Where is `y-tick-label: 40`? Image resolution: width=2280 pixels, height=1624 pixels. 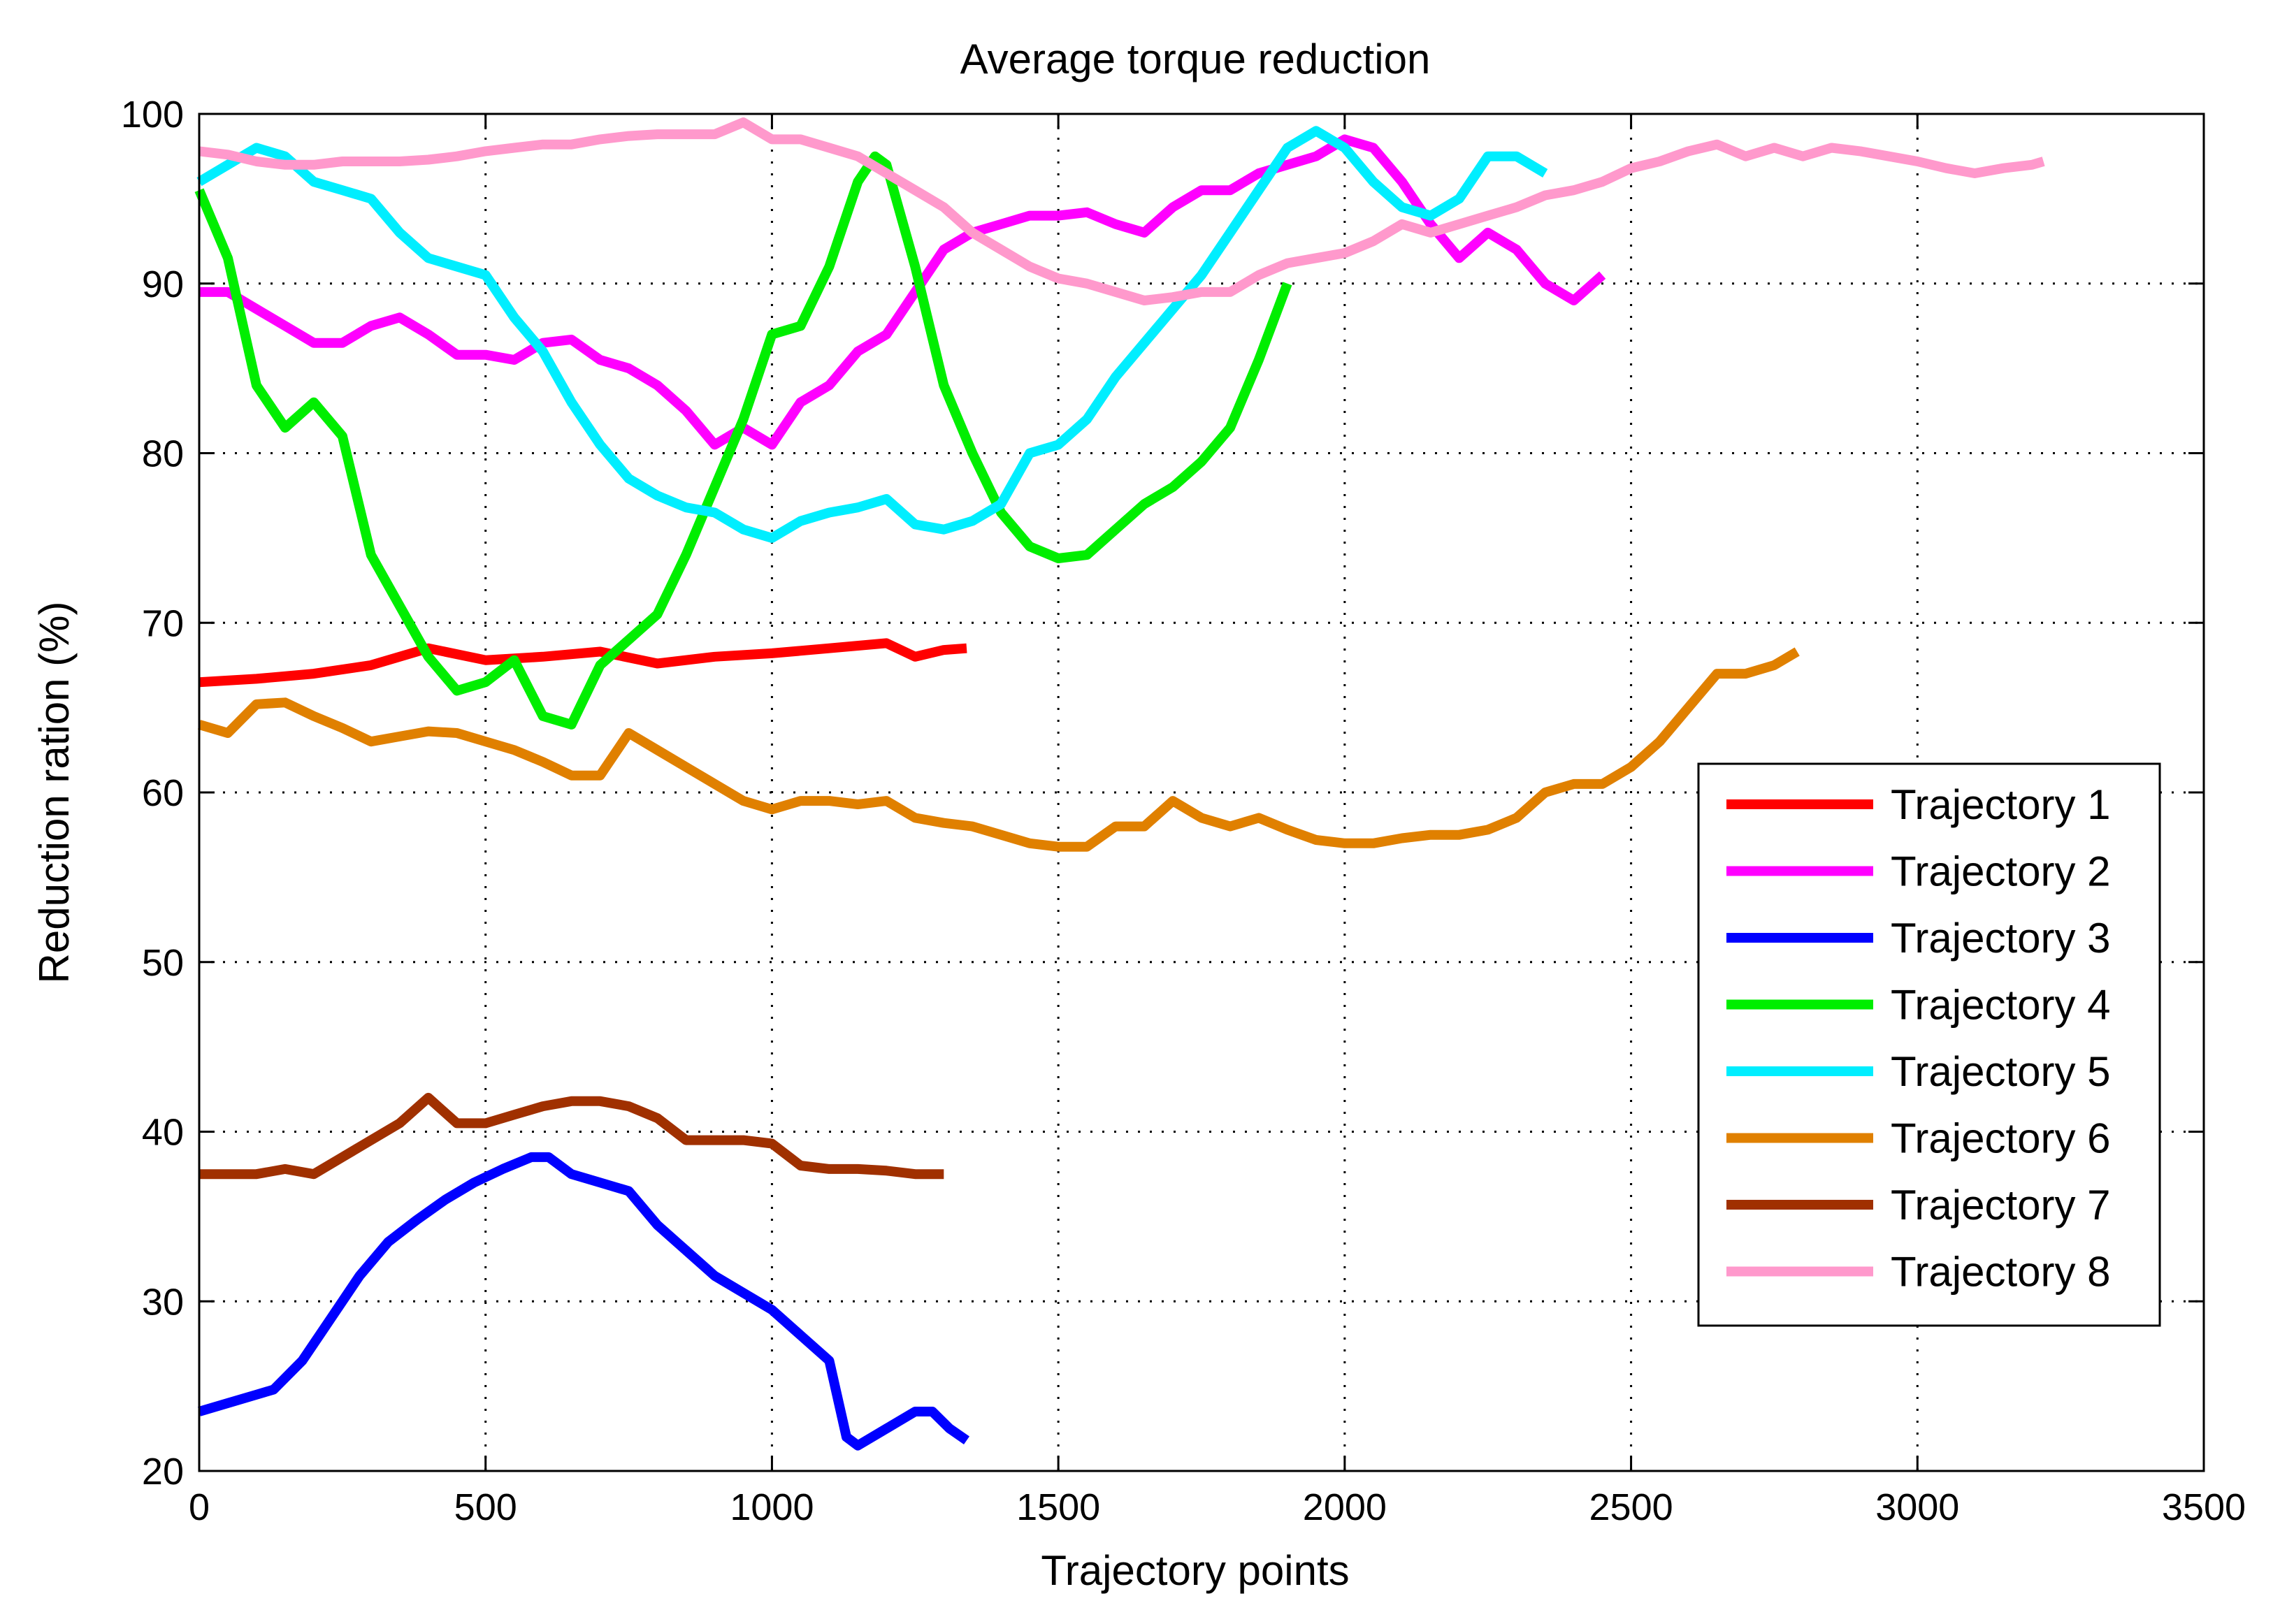 y-tick-label: 40 is located at coordinates (163, 1133).